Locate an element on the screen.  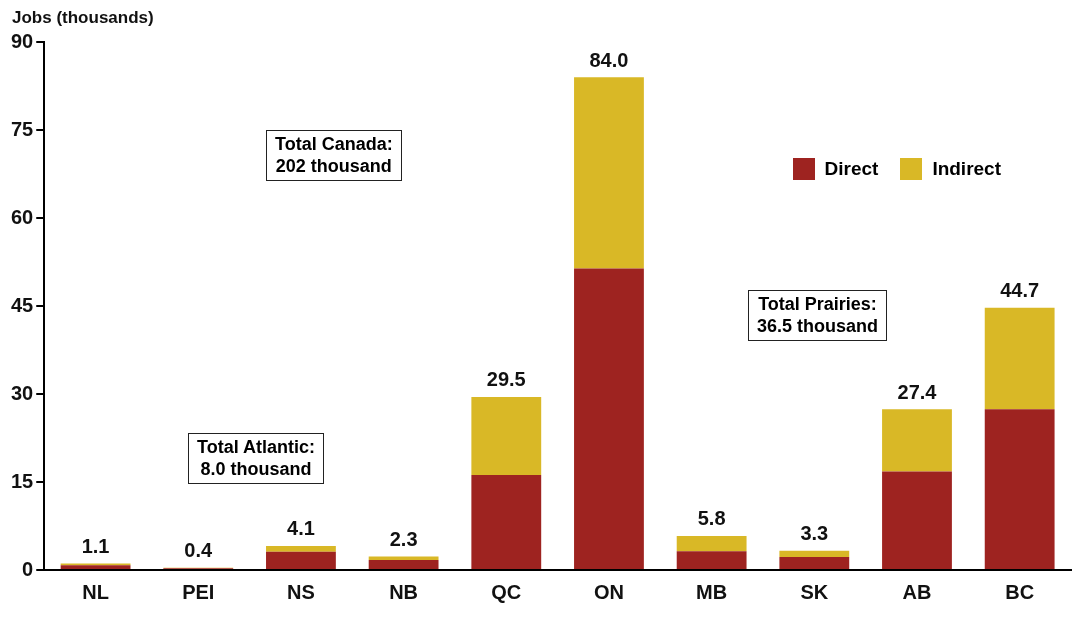
x-tick-label: QC is located at coordinates (506, 591).